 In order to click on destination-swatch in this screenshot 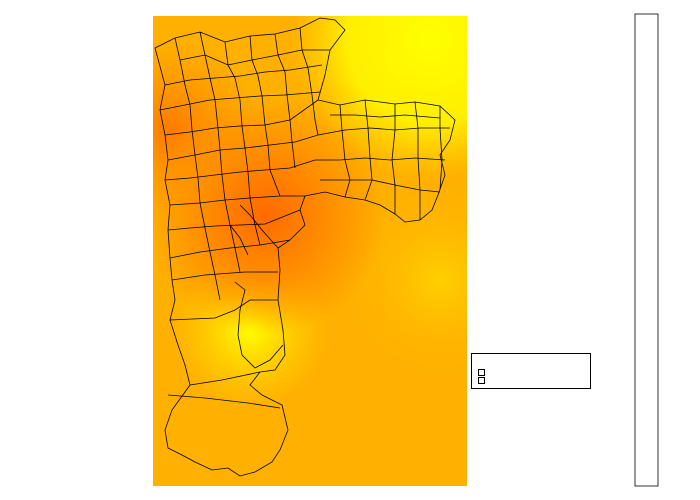, I will do `click(481, 380)`.